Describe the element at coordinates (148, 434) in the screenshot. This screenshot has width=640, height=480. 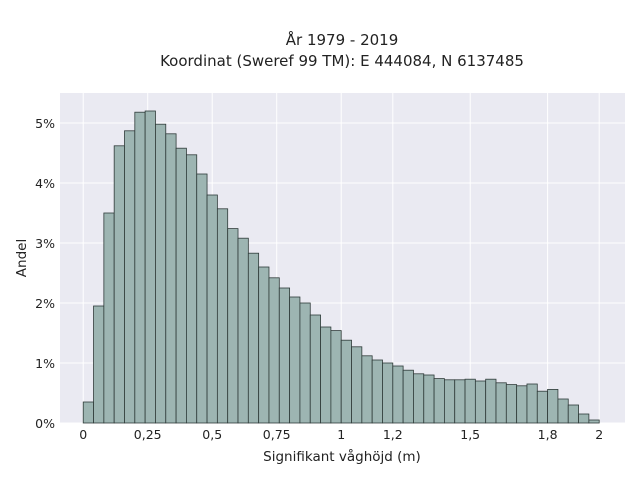
I see `x-tick-label: 0,25` at that location.